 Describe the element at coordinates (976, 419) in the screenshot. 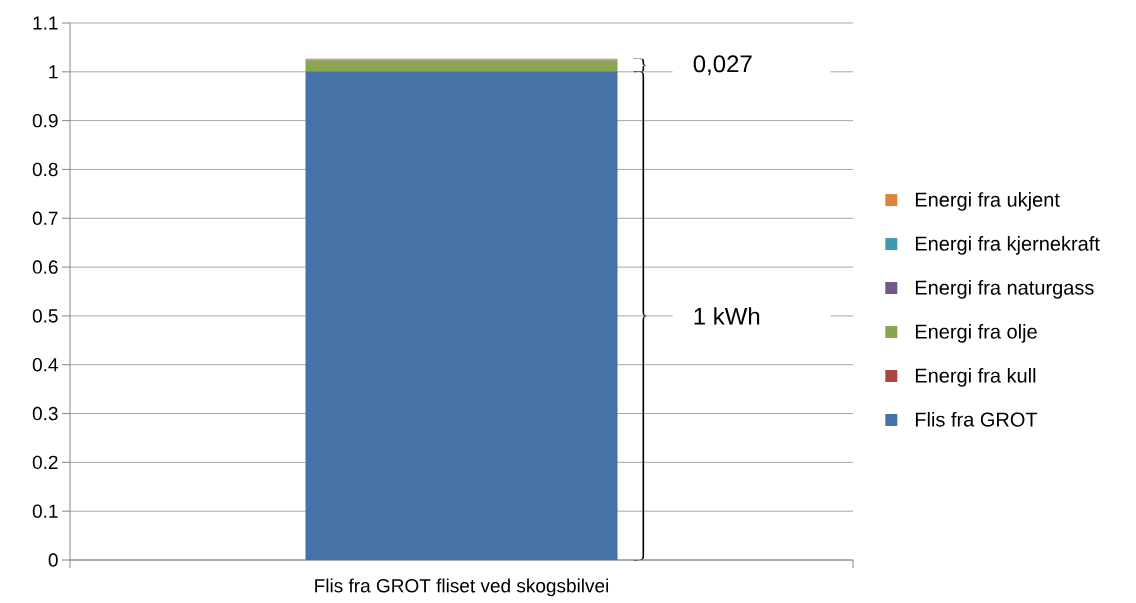

I see `legend-label: Flis fra GROT` at that location.